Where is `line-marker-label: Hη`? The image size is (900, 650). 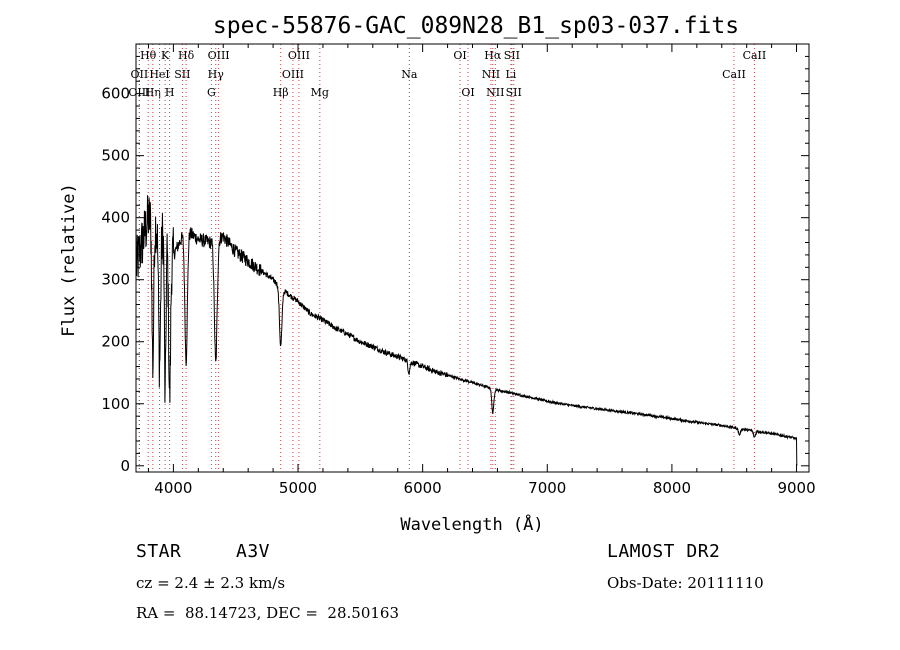
line-marker-label: Hη is located at coordinates (153, 92).